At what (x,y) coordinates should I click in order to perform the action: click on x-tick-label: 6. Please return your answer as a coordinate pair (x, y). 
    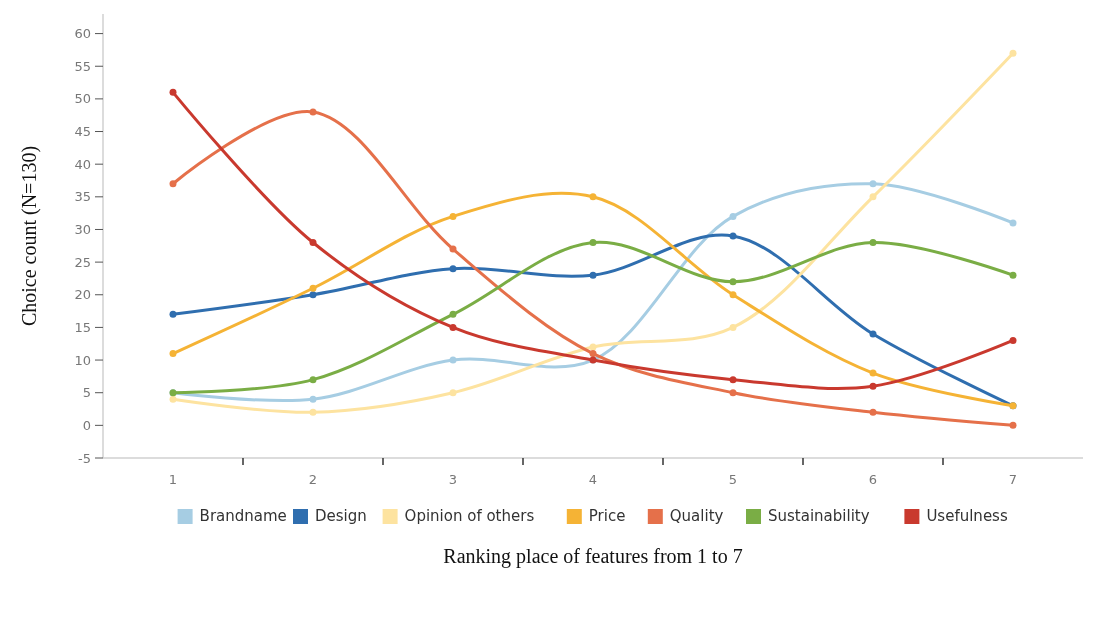
    Looking at the image, I should click on (873, 479).